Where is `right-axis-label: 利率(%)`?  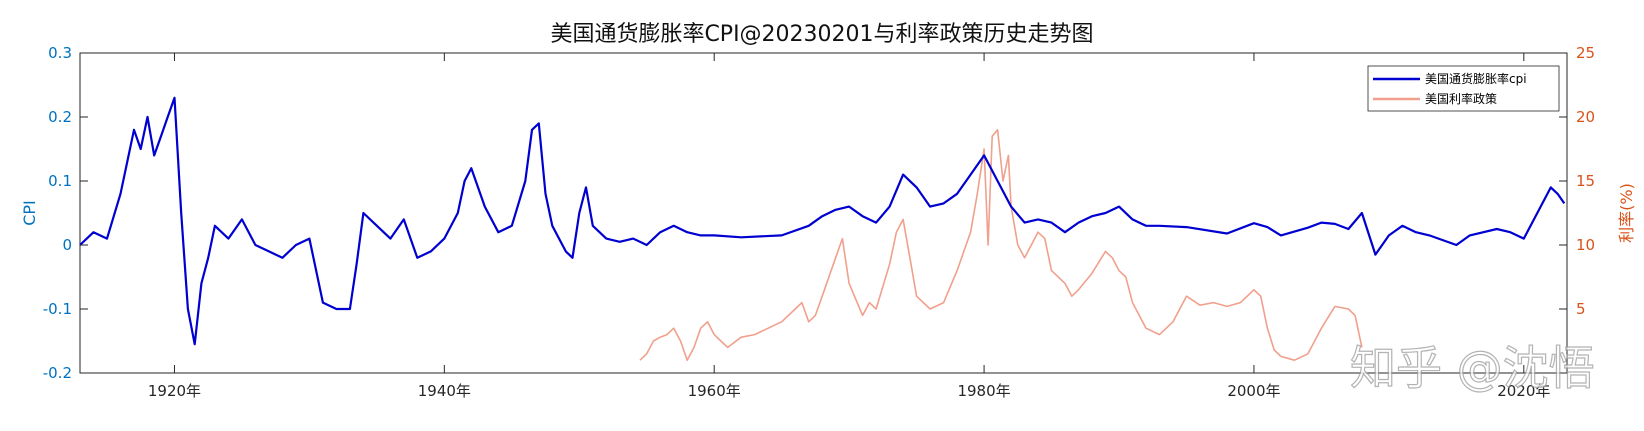
right-axis-label: 利率(%) is located at coordinates (1626, 213).